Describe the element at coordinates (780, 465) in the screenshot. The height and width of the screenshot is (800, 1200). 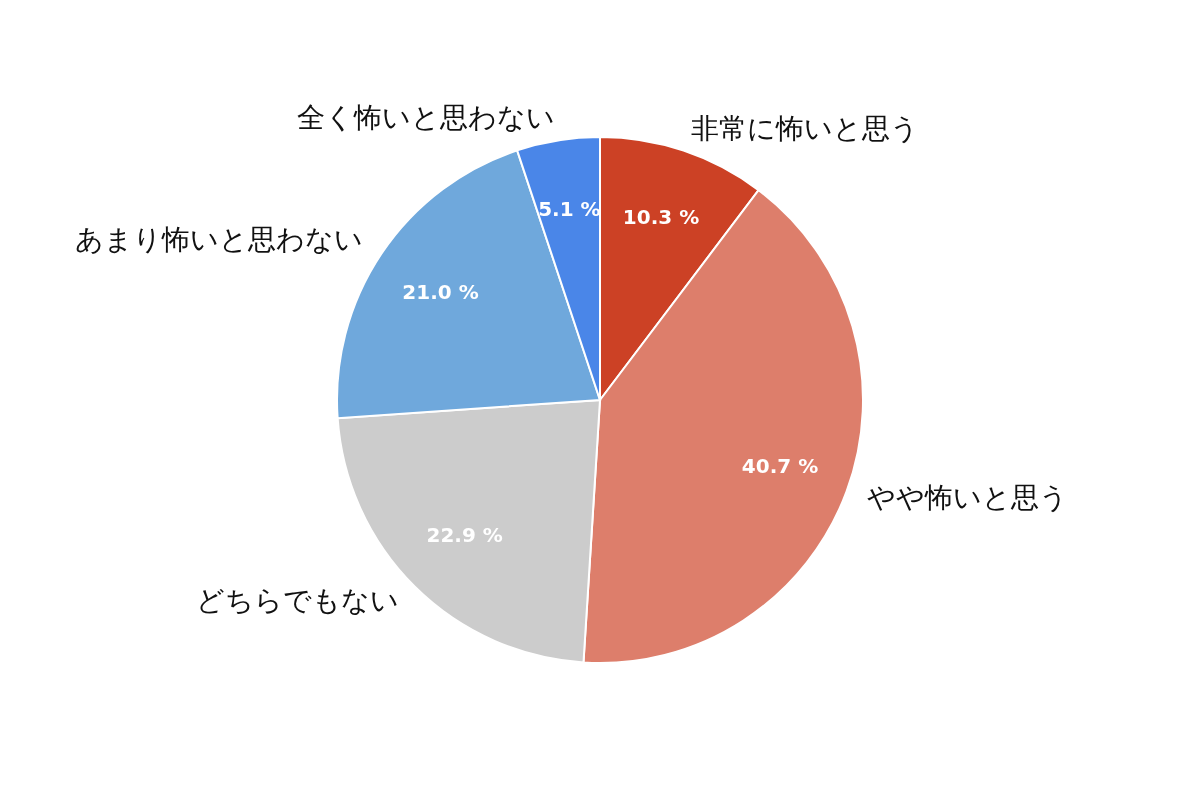
I see `data-label: 40.7 %` at that location.